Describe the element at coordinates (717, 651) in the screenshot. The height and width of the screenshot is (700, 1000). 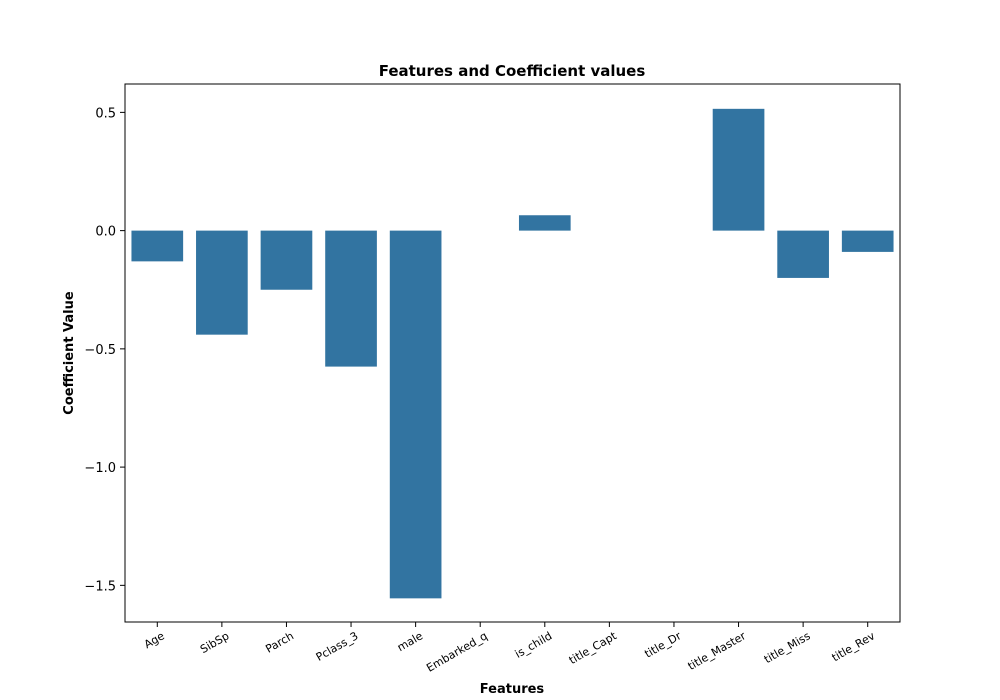
I see `x-tick-label-title-master: title_Master` at that location.